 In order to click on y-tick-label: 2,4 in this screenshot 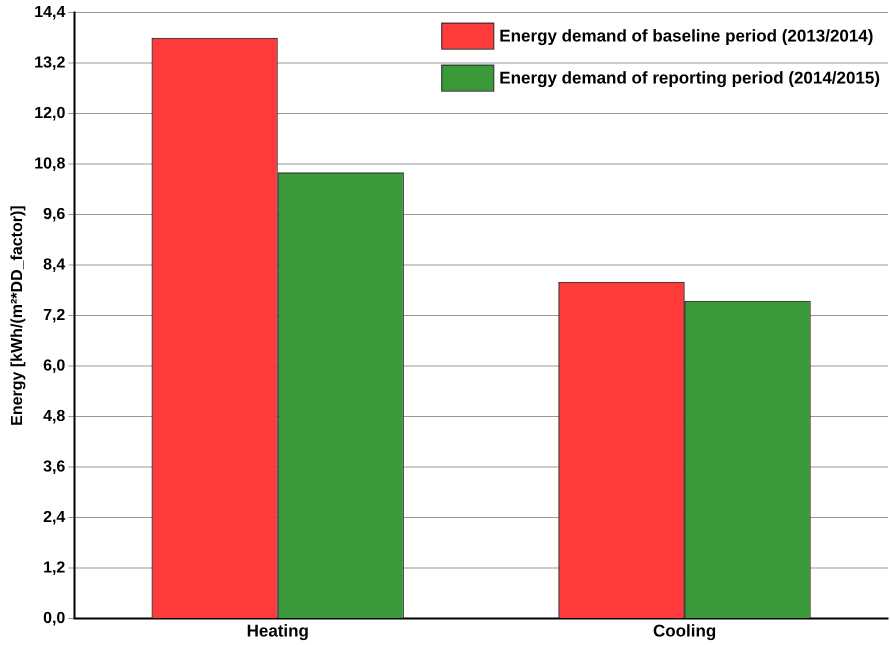, I will do `click(54, 517)`.